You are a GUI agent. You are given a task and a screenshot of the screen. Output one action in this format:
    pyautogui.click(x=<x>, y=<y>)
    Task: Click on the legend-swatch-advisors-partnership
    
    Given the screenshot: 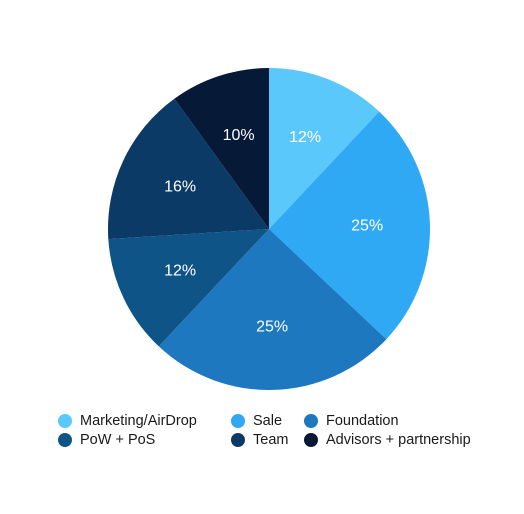 What is the action you would take?
    pyautogui.click(x=311, y=440)
    